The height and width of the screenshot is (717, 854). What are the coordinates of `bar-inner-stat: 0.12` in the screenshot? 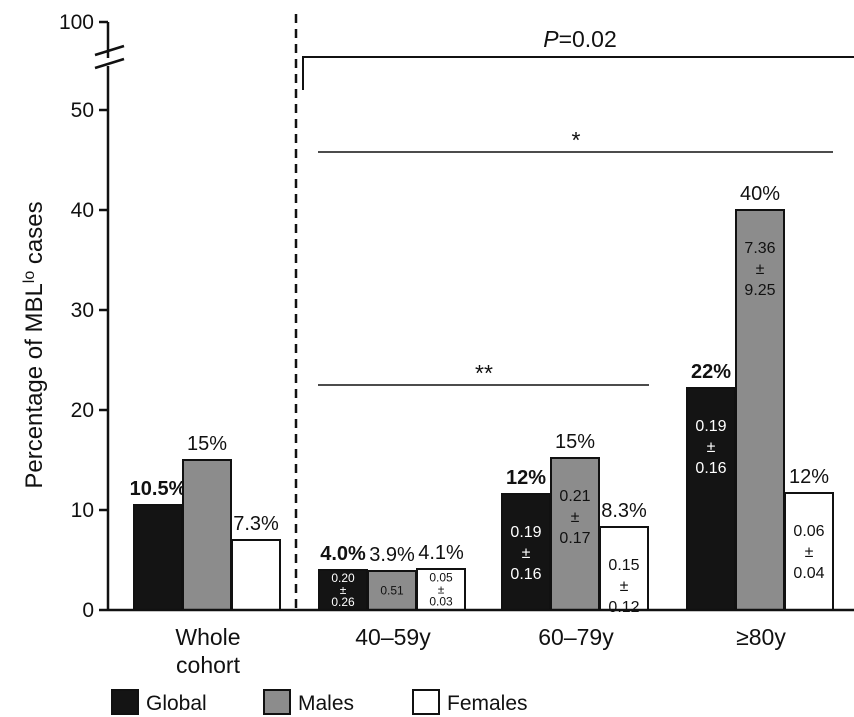 It's located at (623, 607).